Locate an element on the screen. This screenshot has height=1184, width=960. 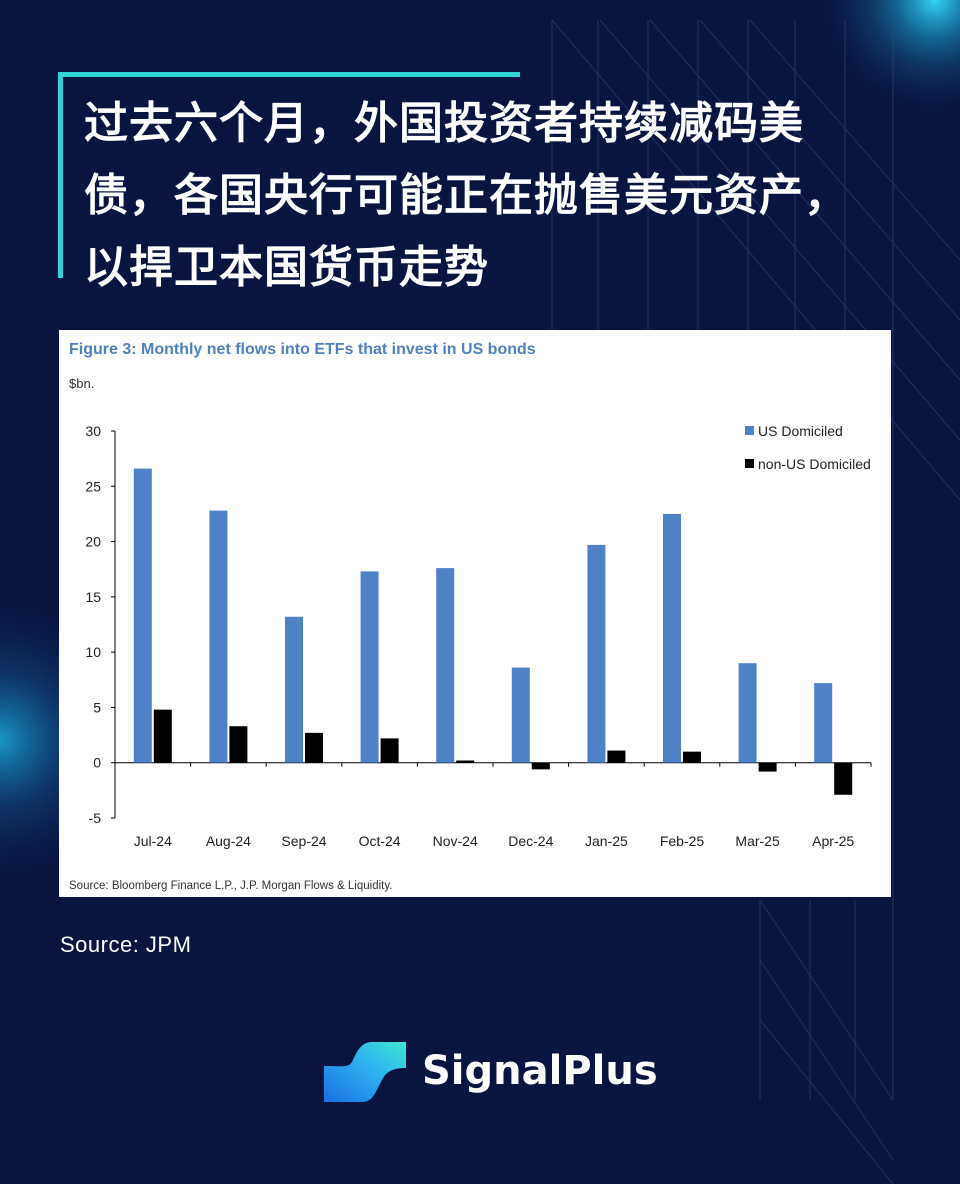
legend-label: US Domiciled is located at coordinates (800, 431).